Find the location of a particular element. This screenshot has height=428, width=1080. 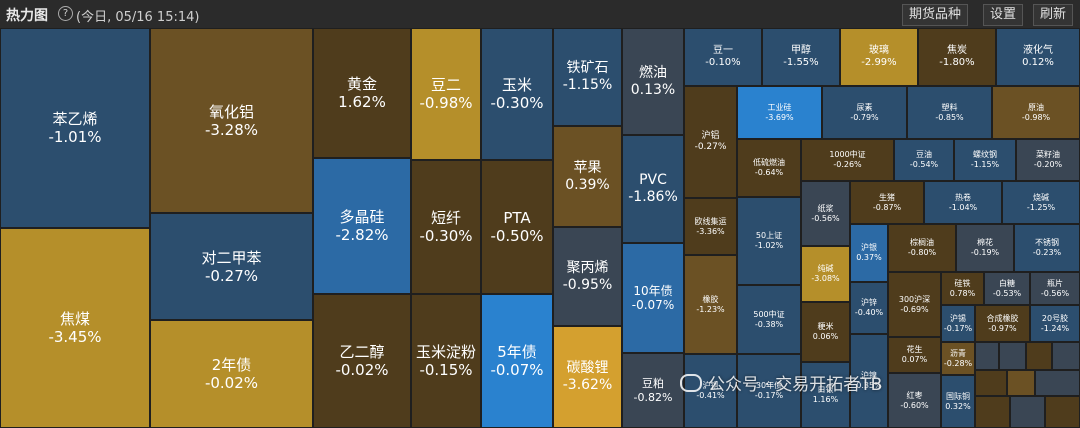

heatmap-tile: 碳酸锂 -3.62% is located at coordinates (587, 377).